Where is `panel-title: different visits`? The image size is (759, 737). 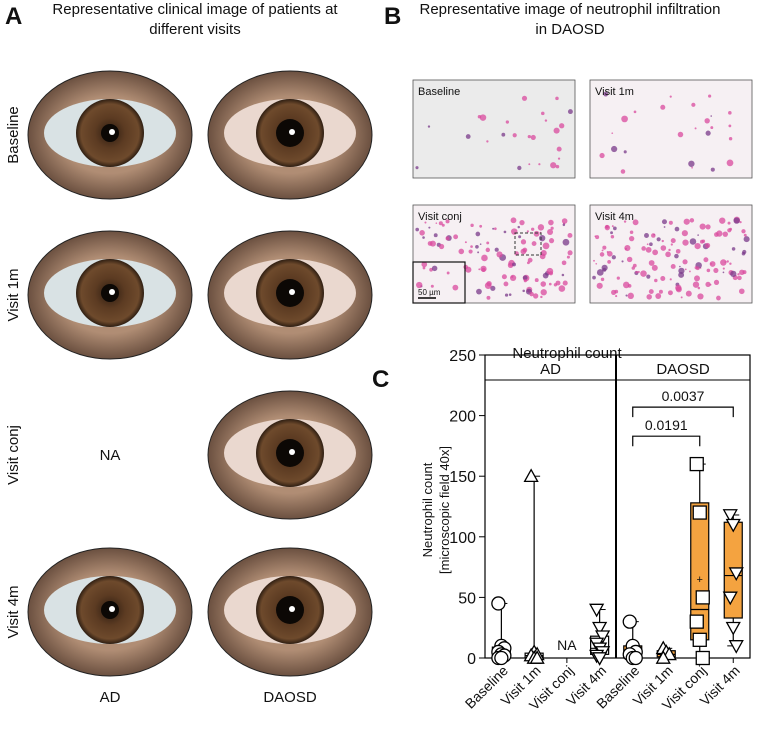 panel-title: different visits is located at coordinates (194, 29).